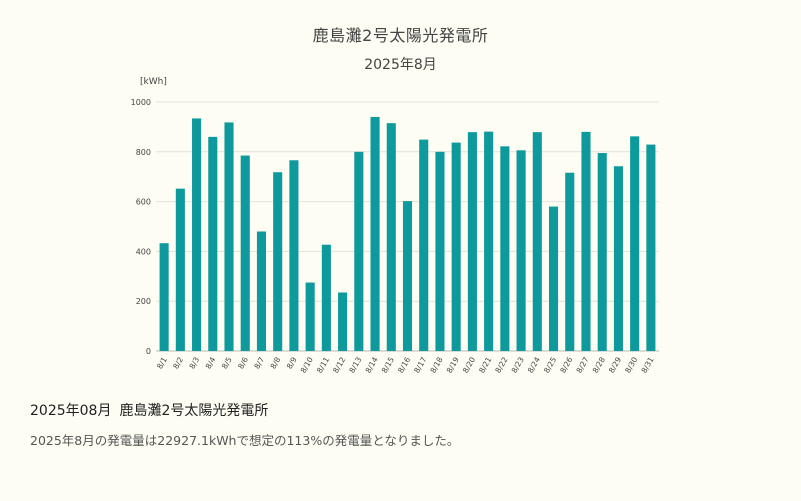 The height and width of the screenshot is (501, 801). I want to click on x-tick-label: 8/28, so click(599, 364).